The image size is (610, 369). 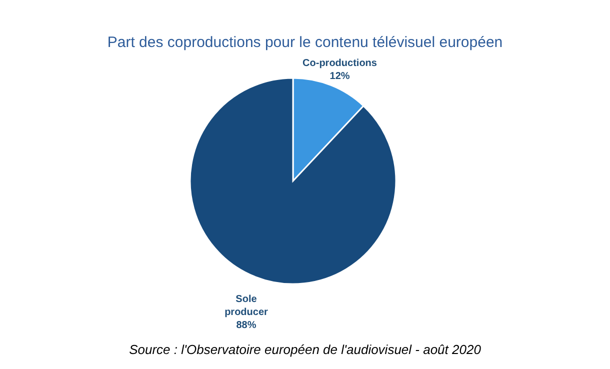 I want to click on slice-label: Sole producer, so click(x=246, y=306).